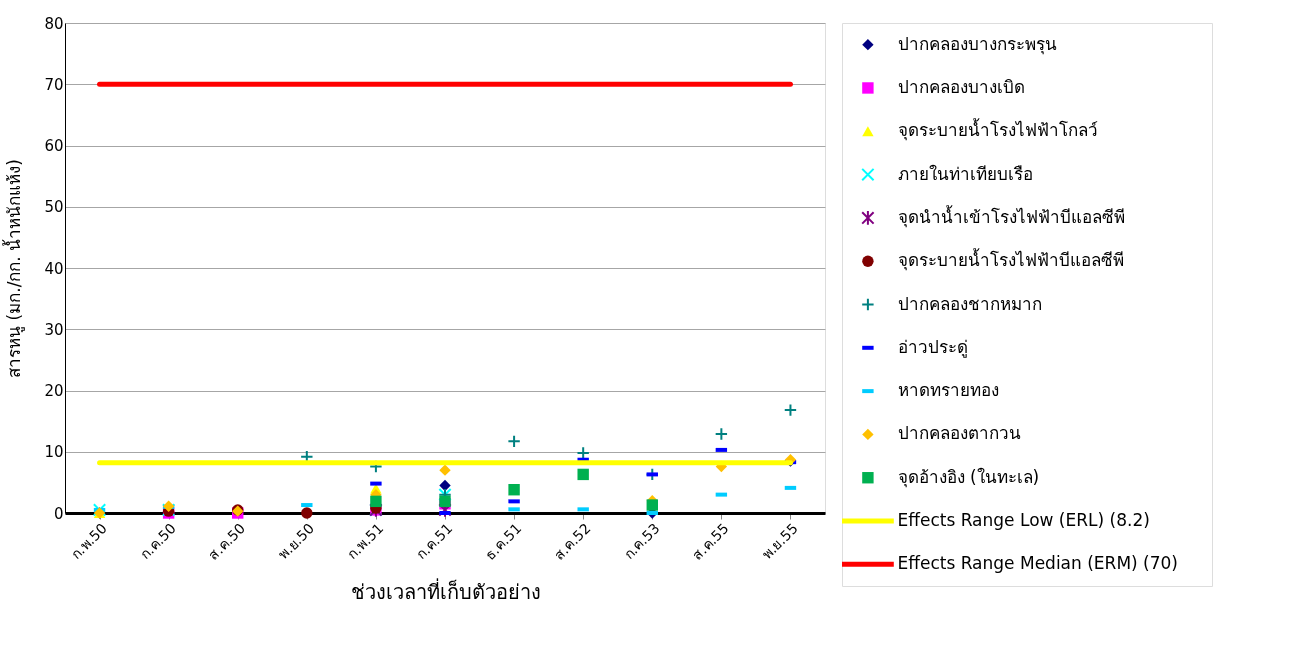  I want to click on y-tick-label: 60, so click(54, 146).